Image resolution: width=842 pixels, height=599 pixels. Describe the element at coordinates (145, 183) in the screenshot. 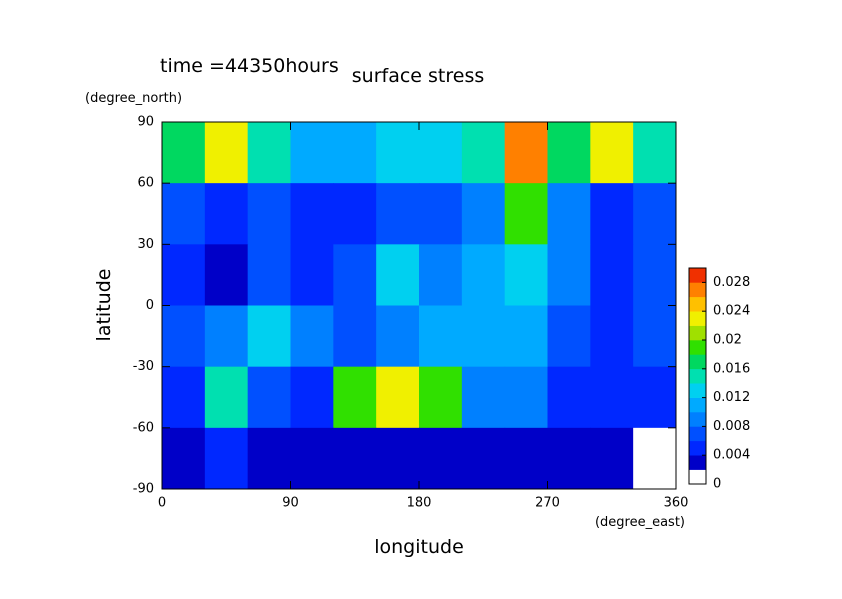

I see `y-tick-label: 60` at that location.